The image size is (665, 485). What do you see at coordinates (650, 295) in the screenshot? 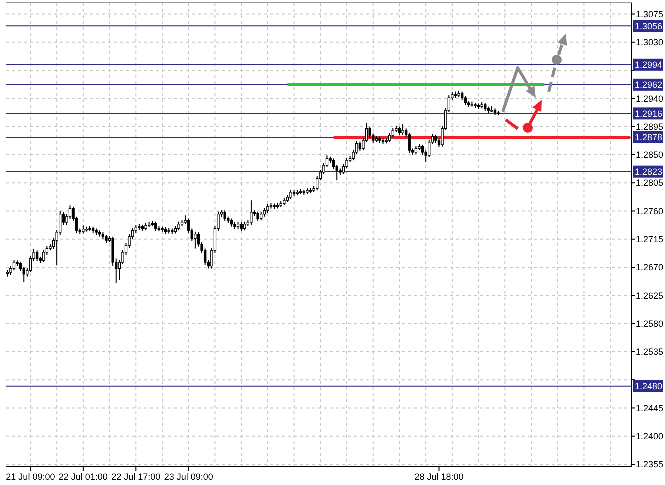
I see `y-tick-label: 1.2625` at bounding box center [650, 295].